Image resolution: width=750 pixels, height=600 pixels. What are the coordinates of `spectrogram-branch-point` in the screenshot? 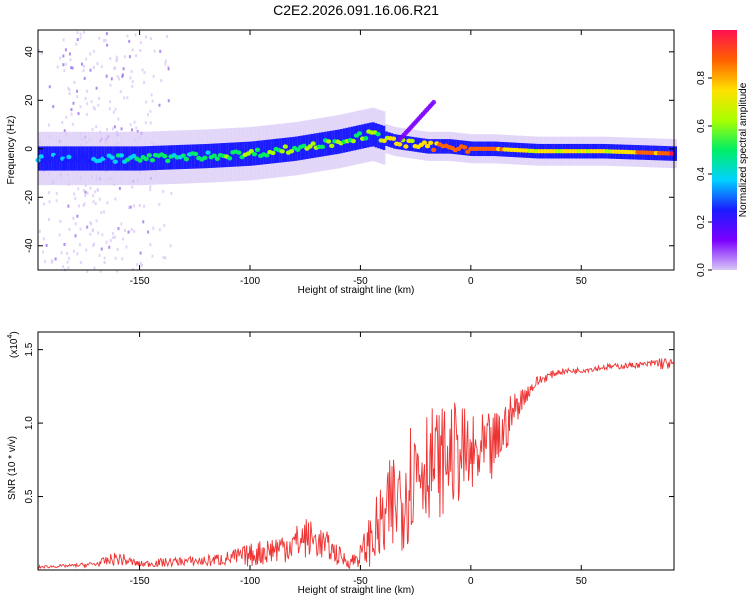 It's located at (434, 102).